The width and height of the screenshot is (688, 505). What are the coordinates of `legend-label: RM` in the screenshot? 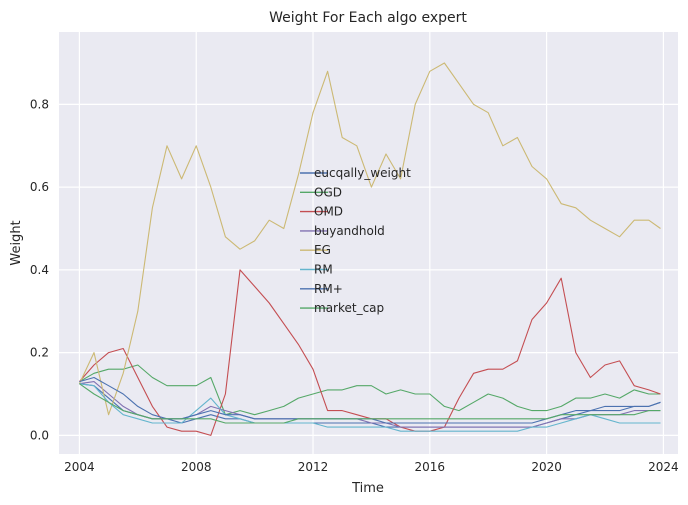 It's located at (323, 270).